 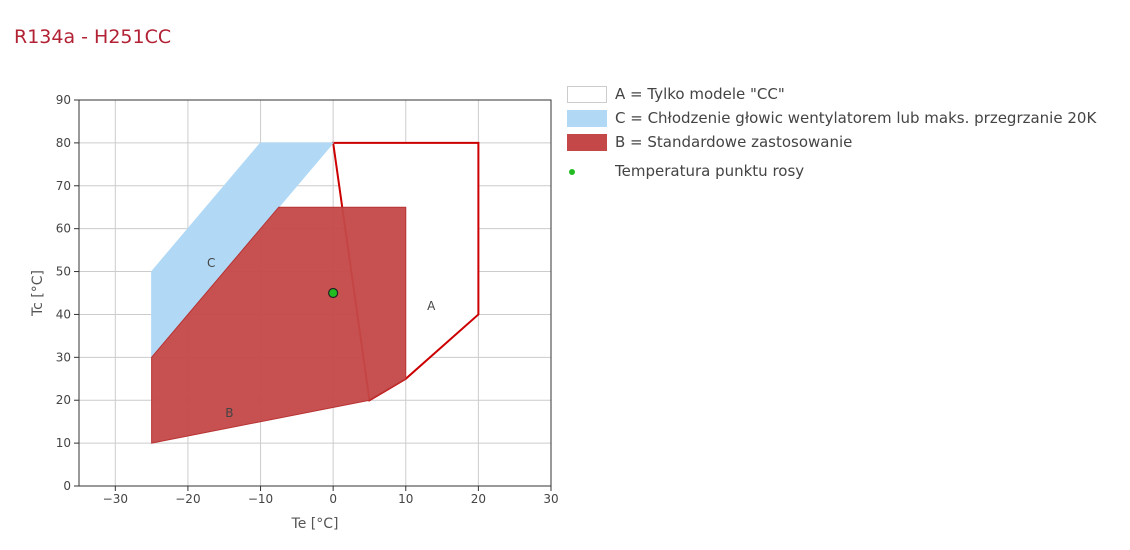 What do you see at coordinates (63, 100) in the screenshot?
I see `y-tick-label: 90` at bounding box center [63, 100].